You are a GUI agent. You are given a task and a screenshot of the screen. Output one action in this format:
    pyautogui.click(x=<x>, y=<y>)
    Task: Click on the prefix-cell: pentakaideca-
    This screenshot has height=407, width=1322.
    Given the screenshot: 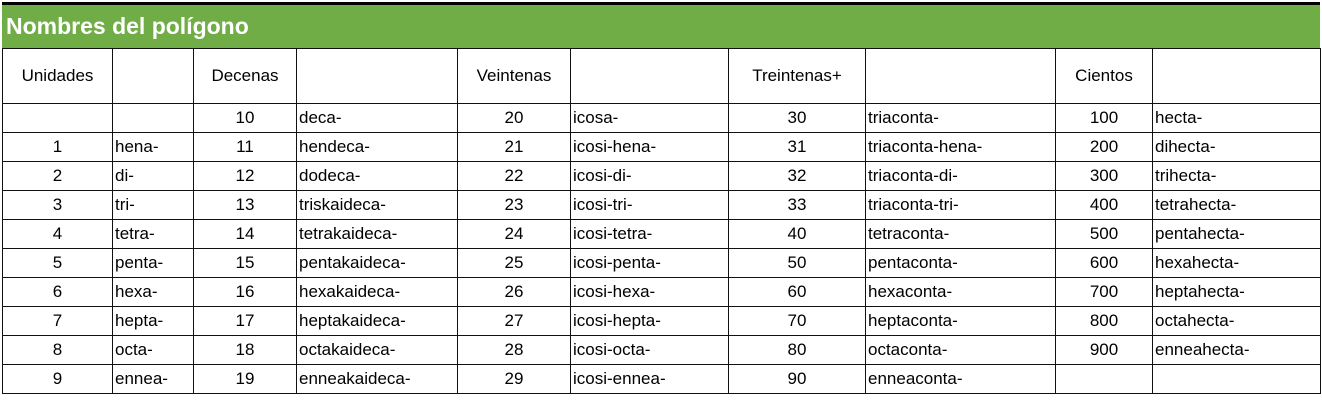 What is the action you would take?
    pyautogui.click(x=377, y=263)
    